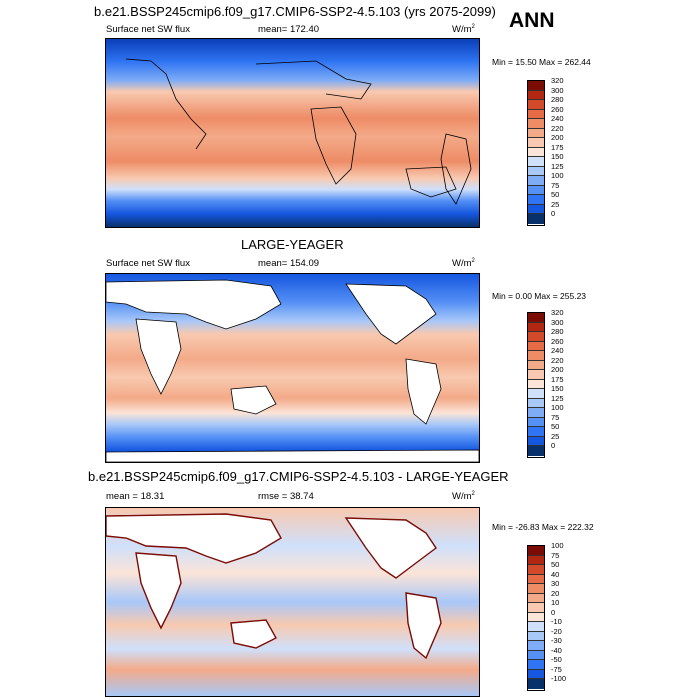 The width and height of the screenshot is (700, 700). I want to click on panel2-tick: 100, so click(557, 407).